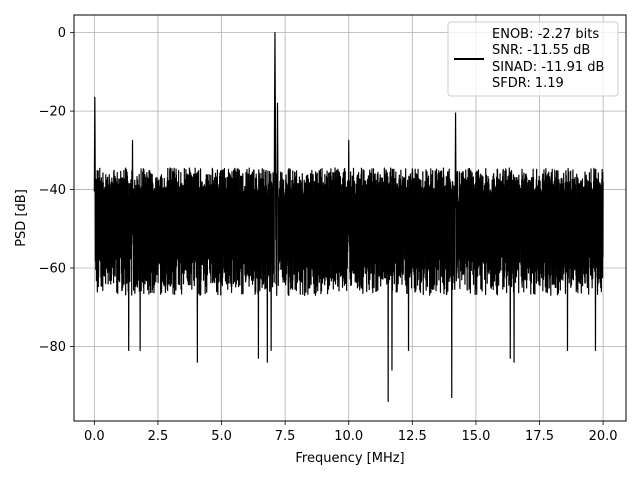  What do you see at coordinates (94, 436) in the screenshot?
I see `x-tick-label: 0.0` at bounding box center [94, 436].